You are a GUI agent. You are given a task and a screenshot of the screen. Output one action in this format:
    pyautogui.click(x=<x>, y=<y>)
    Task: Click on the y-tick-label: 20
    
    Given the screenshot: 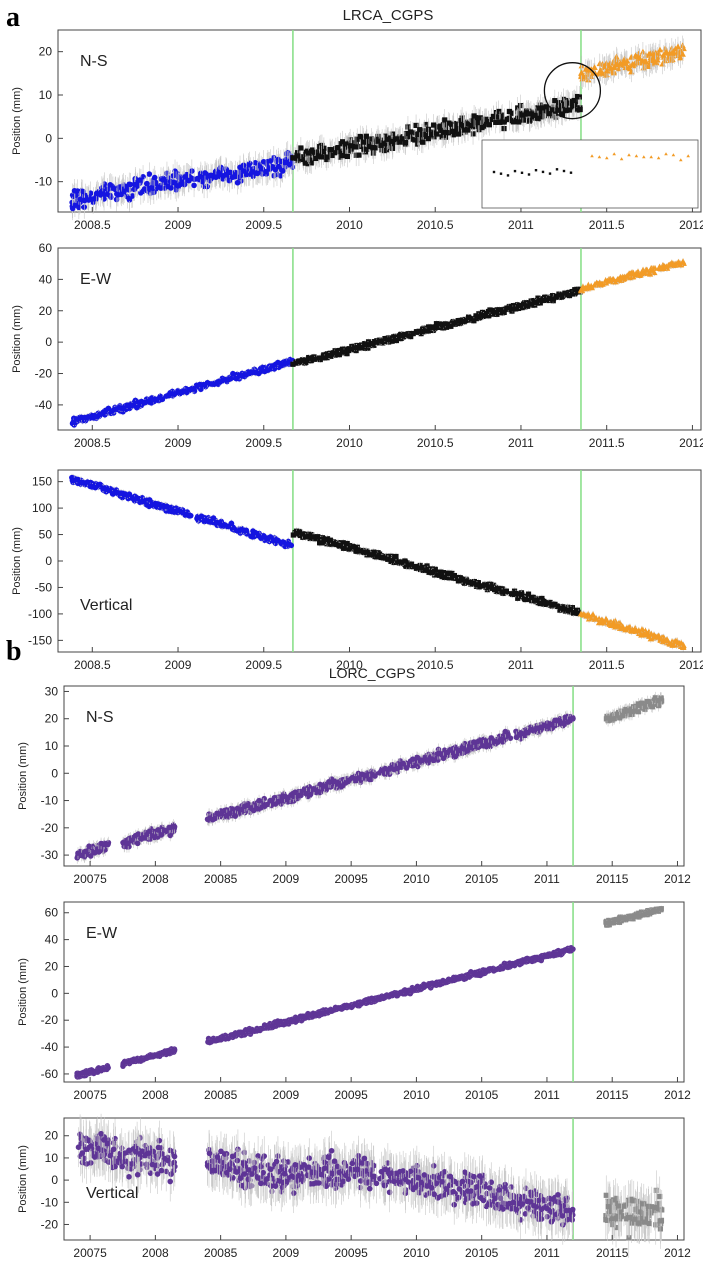 What is the action you would take?
    pyautogui.click(x=46, y=311)
    